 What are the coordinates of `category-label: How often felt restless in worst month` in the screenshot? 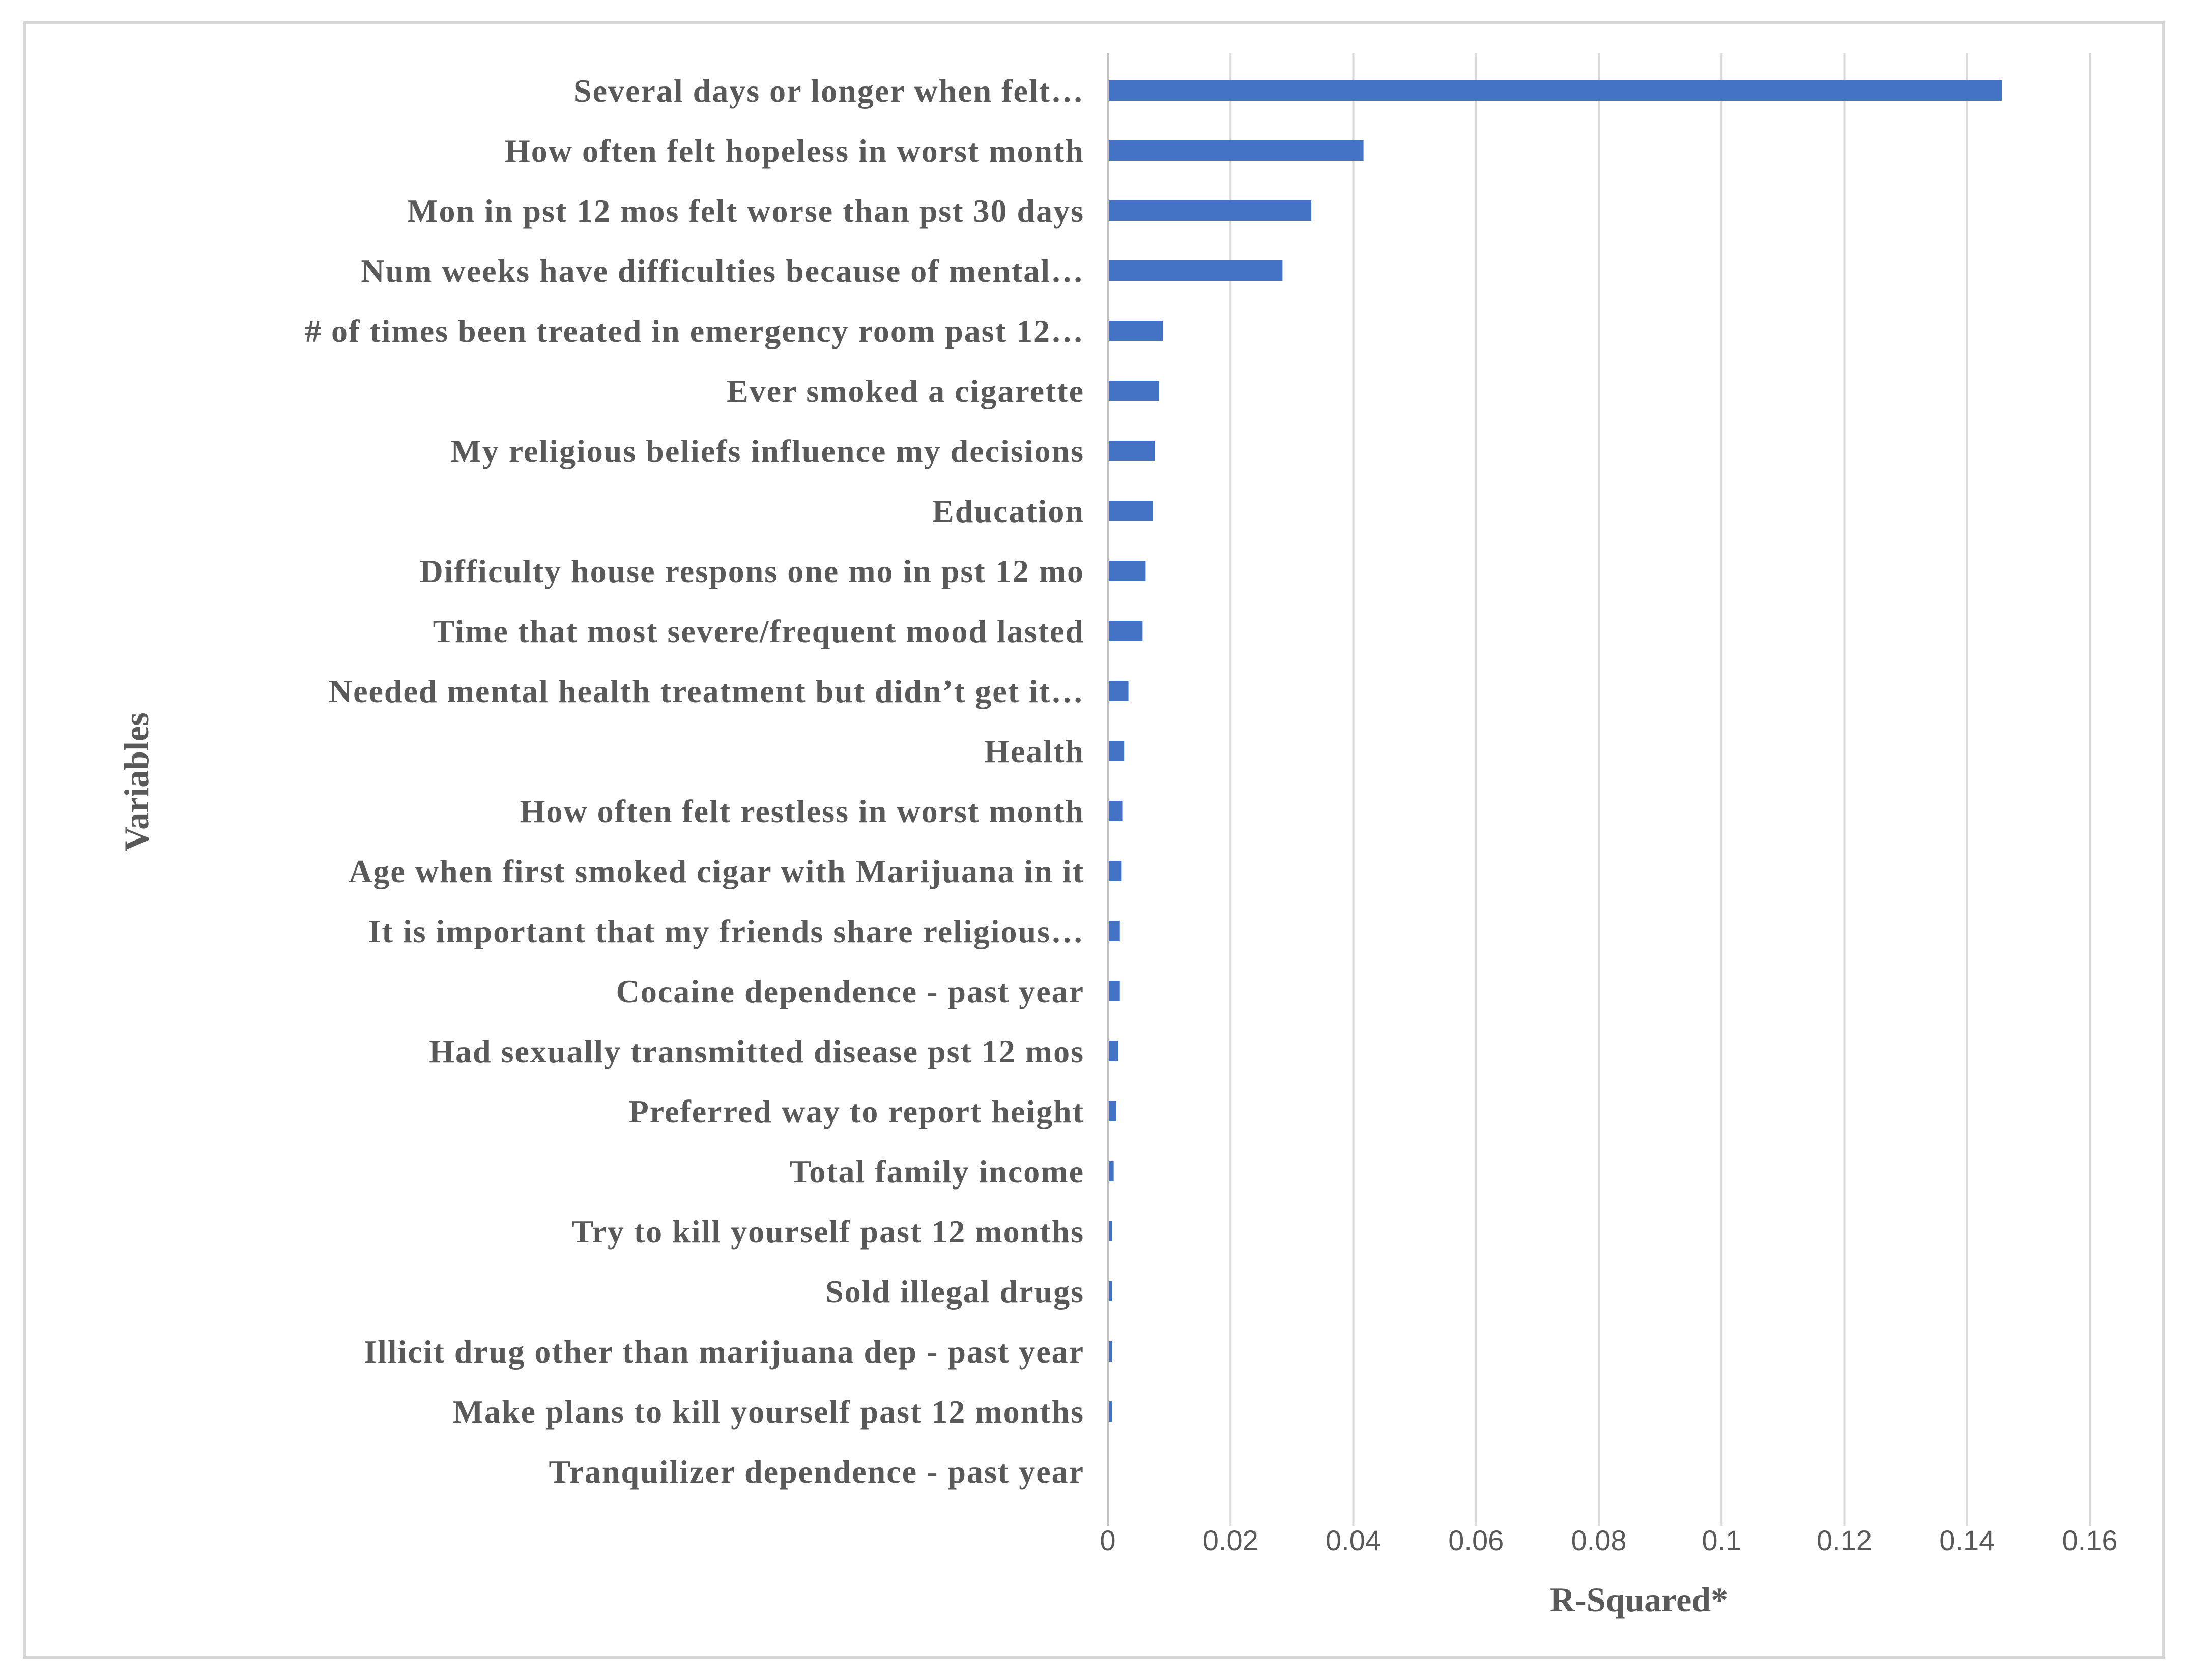 It's located at (802, 811).